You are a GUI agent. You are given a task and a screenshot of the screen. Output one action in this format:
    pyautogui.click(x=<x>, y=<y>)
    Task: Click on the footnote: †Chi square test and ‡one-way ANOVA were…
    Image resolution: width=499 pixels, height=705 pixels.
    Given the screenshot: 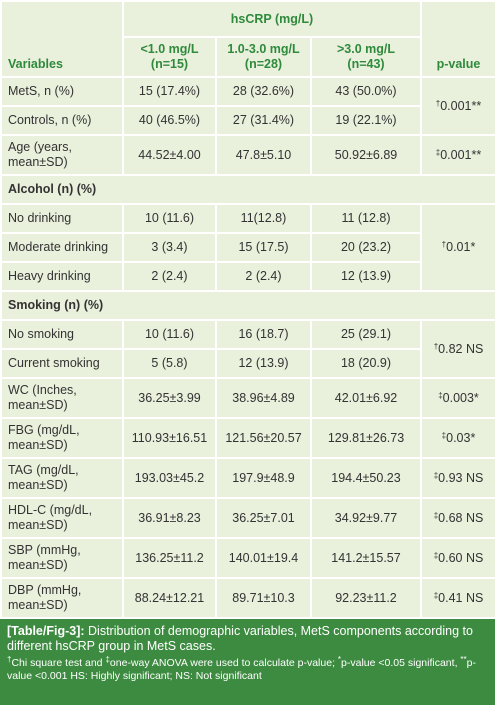 What is the action you would take?
    pyautogui.click(x=247, y=669)
    